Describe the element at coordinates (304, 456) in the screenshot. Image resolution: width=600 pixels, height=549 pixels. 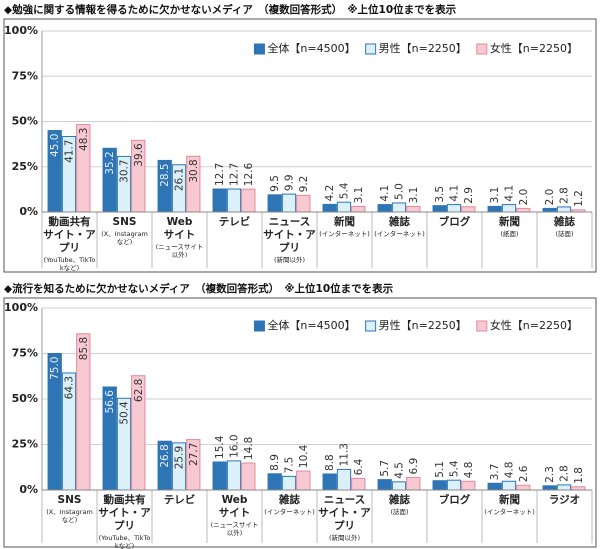
I see `value-label: 10.4` at that location.